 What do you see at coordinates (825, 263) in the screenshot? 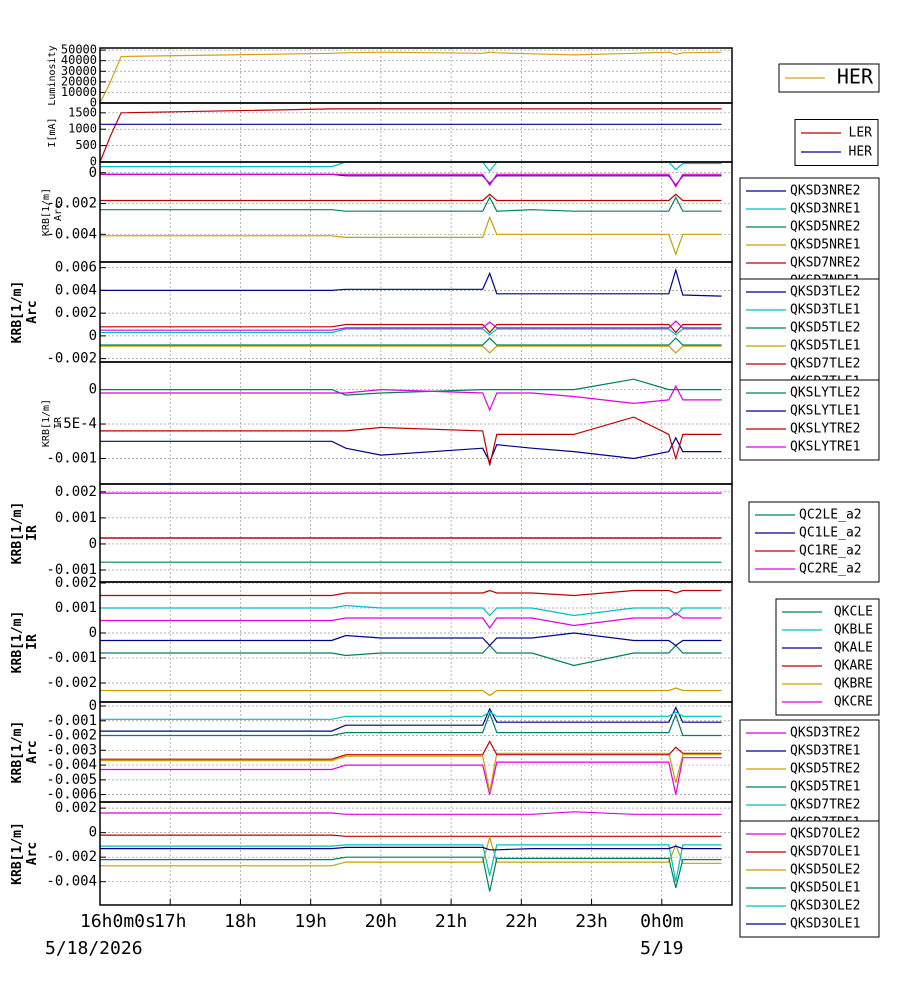
I see `legend-label: QKSD7NRE2` at bounding box center [825, 263].